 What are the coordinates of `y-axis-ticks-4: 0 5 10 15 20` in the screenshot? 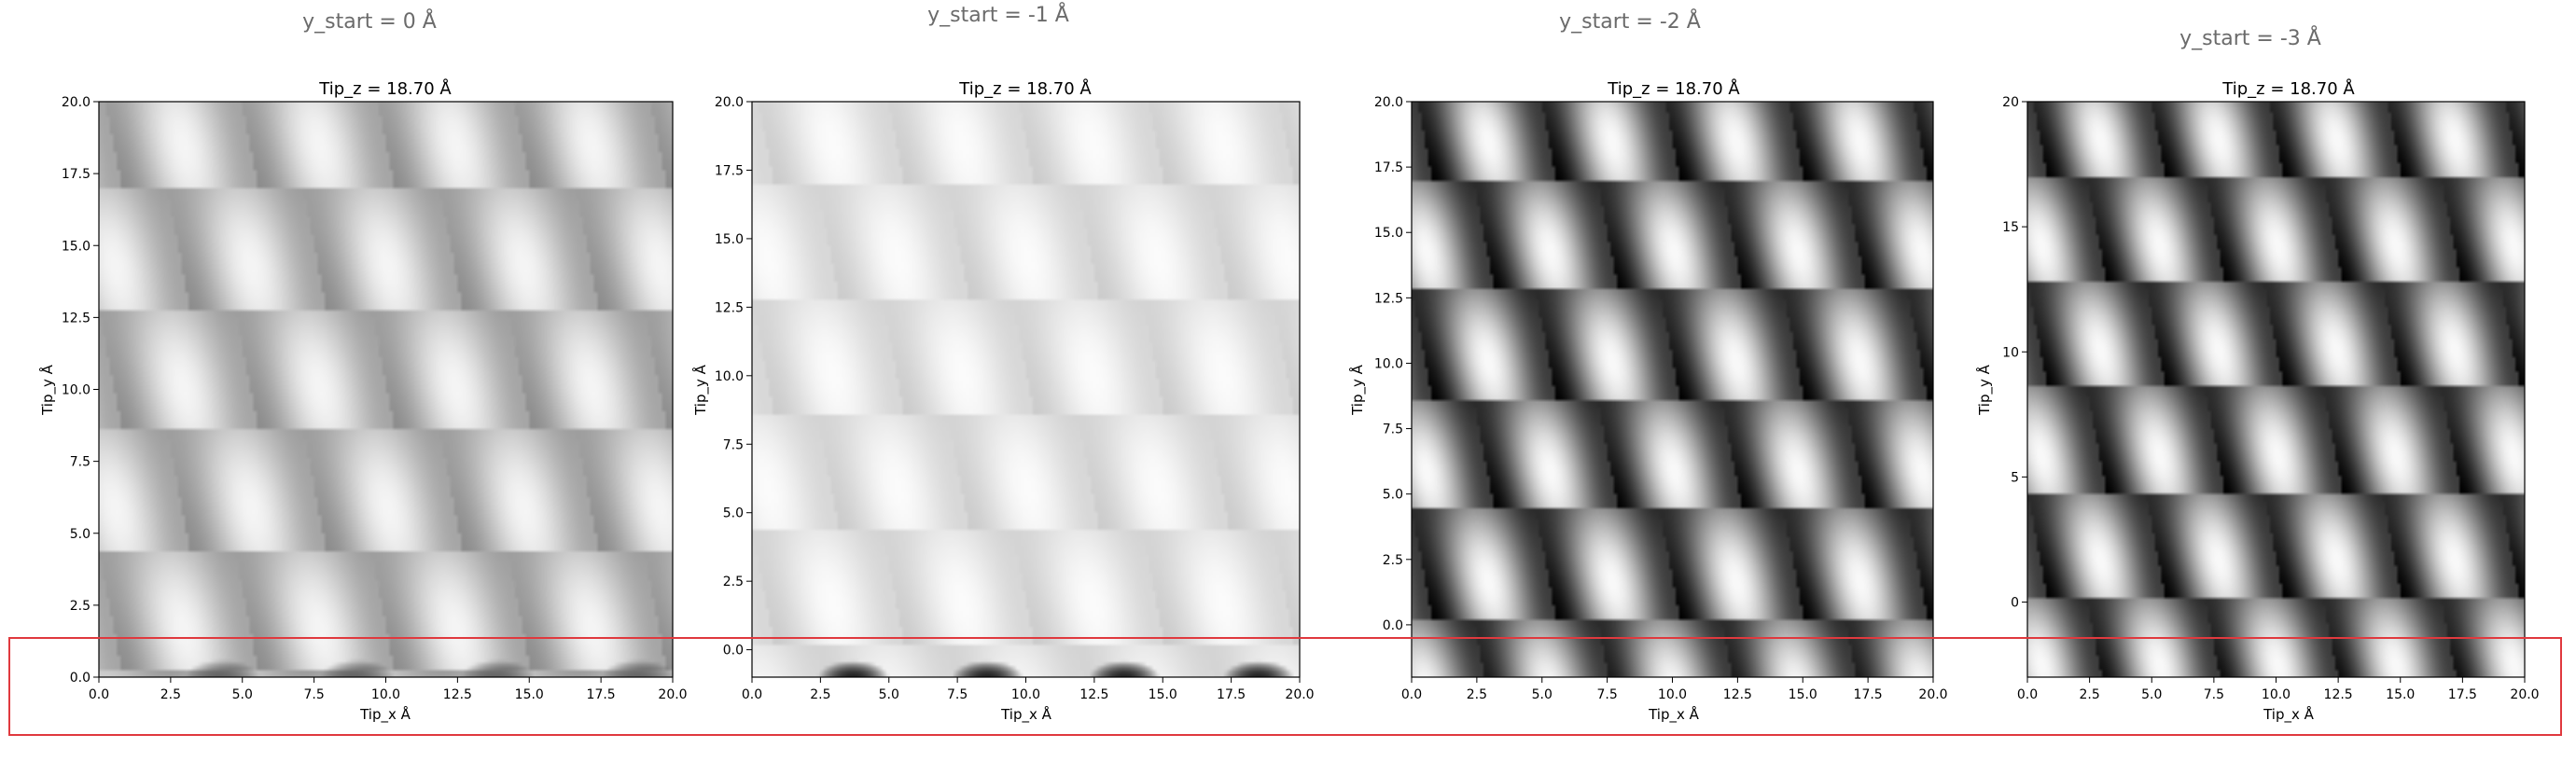 It's located at (2014, 353).